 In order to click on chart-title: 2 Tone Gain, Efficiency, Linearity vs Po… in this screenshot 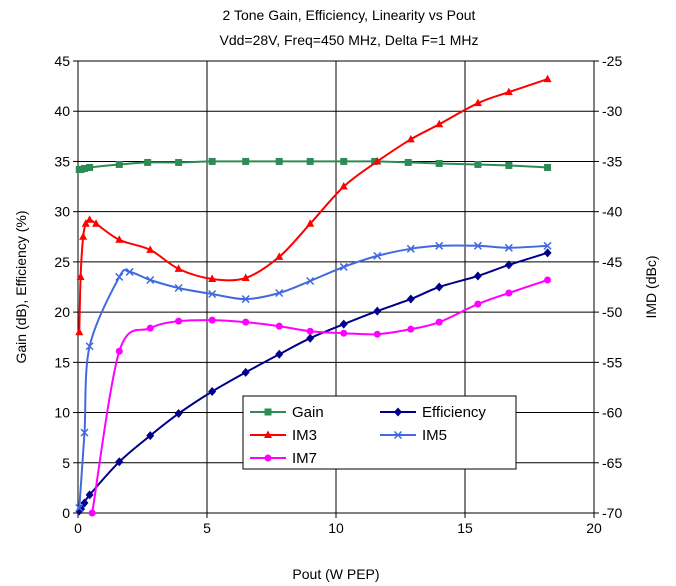, I will do `click(349, 15)`.